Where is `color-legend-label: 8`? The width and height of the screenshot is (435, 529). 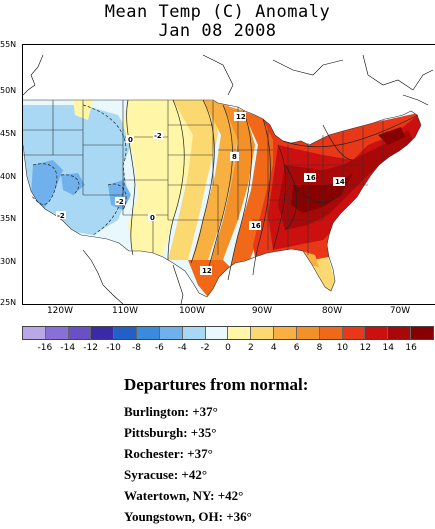 color-legend-label: 8 is located at coordinates (319, 348).